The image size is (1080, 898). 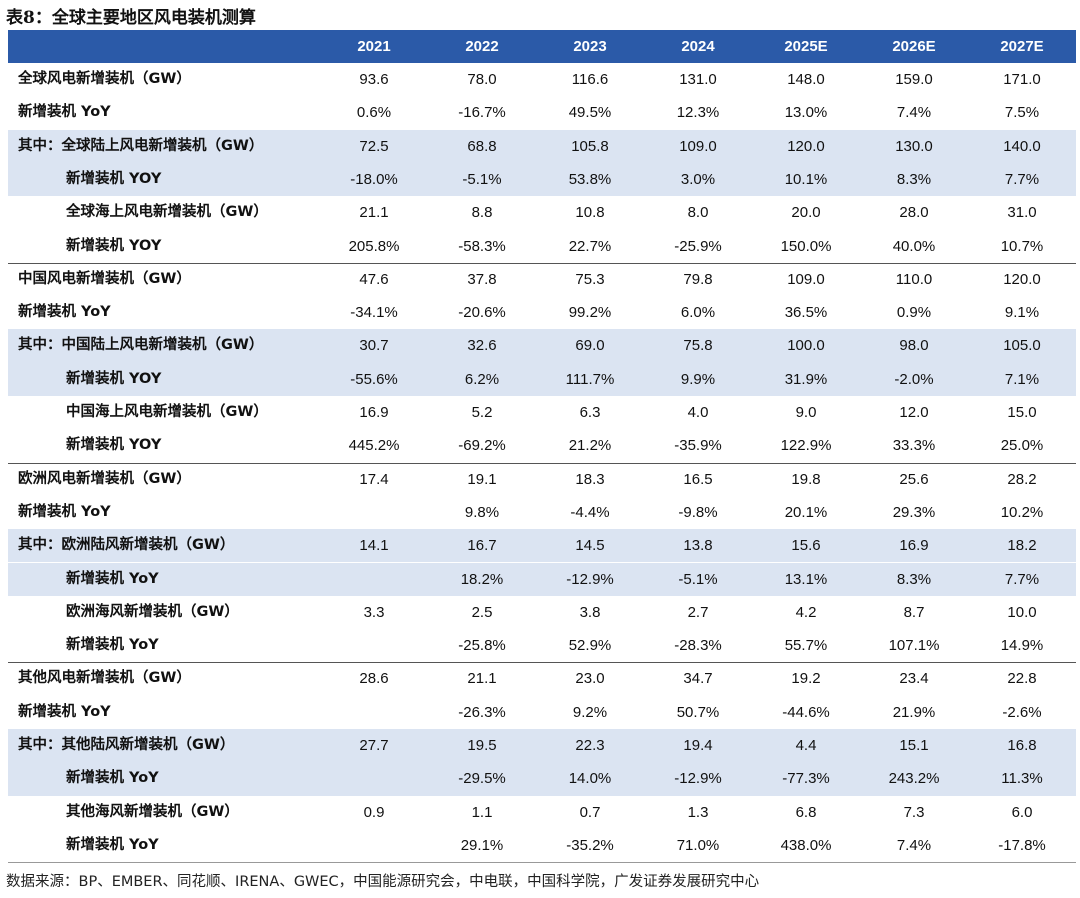 What do you see at coordinates (1022, 712) in the screenshot?
I see `cell-value: -2.6%` at bounding box center [1022, 712].